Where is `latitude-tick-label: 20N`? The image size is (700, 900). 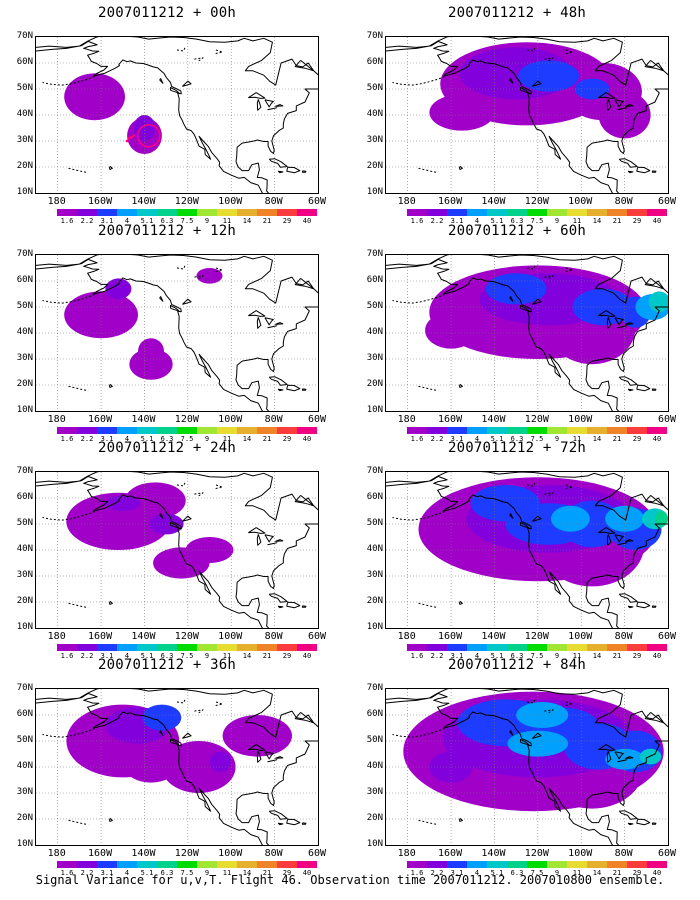 latitude-tick-label: 20N is located at coordinates (24, 384).